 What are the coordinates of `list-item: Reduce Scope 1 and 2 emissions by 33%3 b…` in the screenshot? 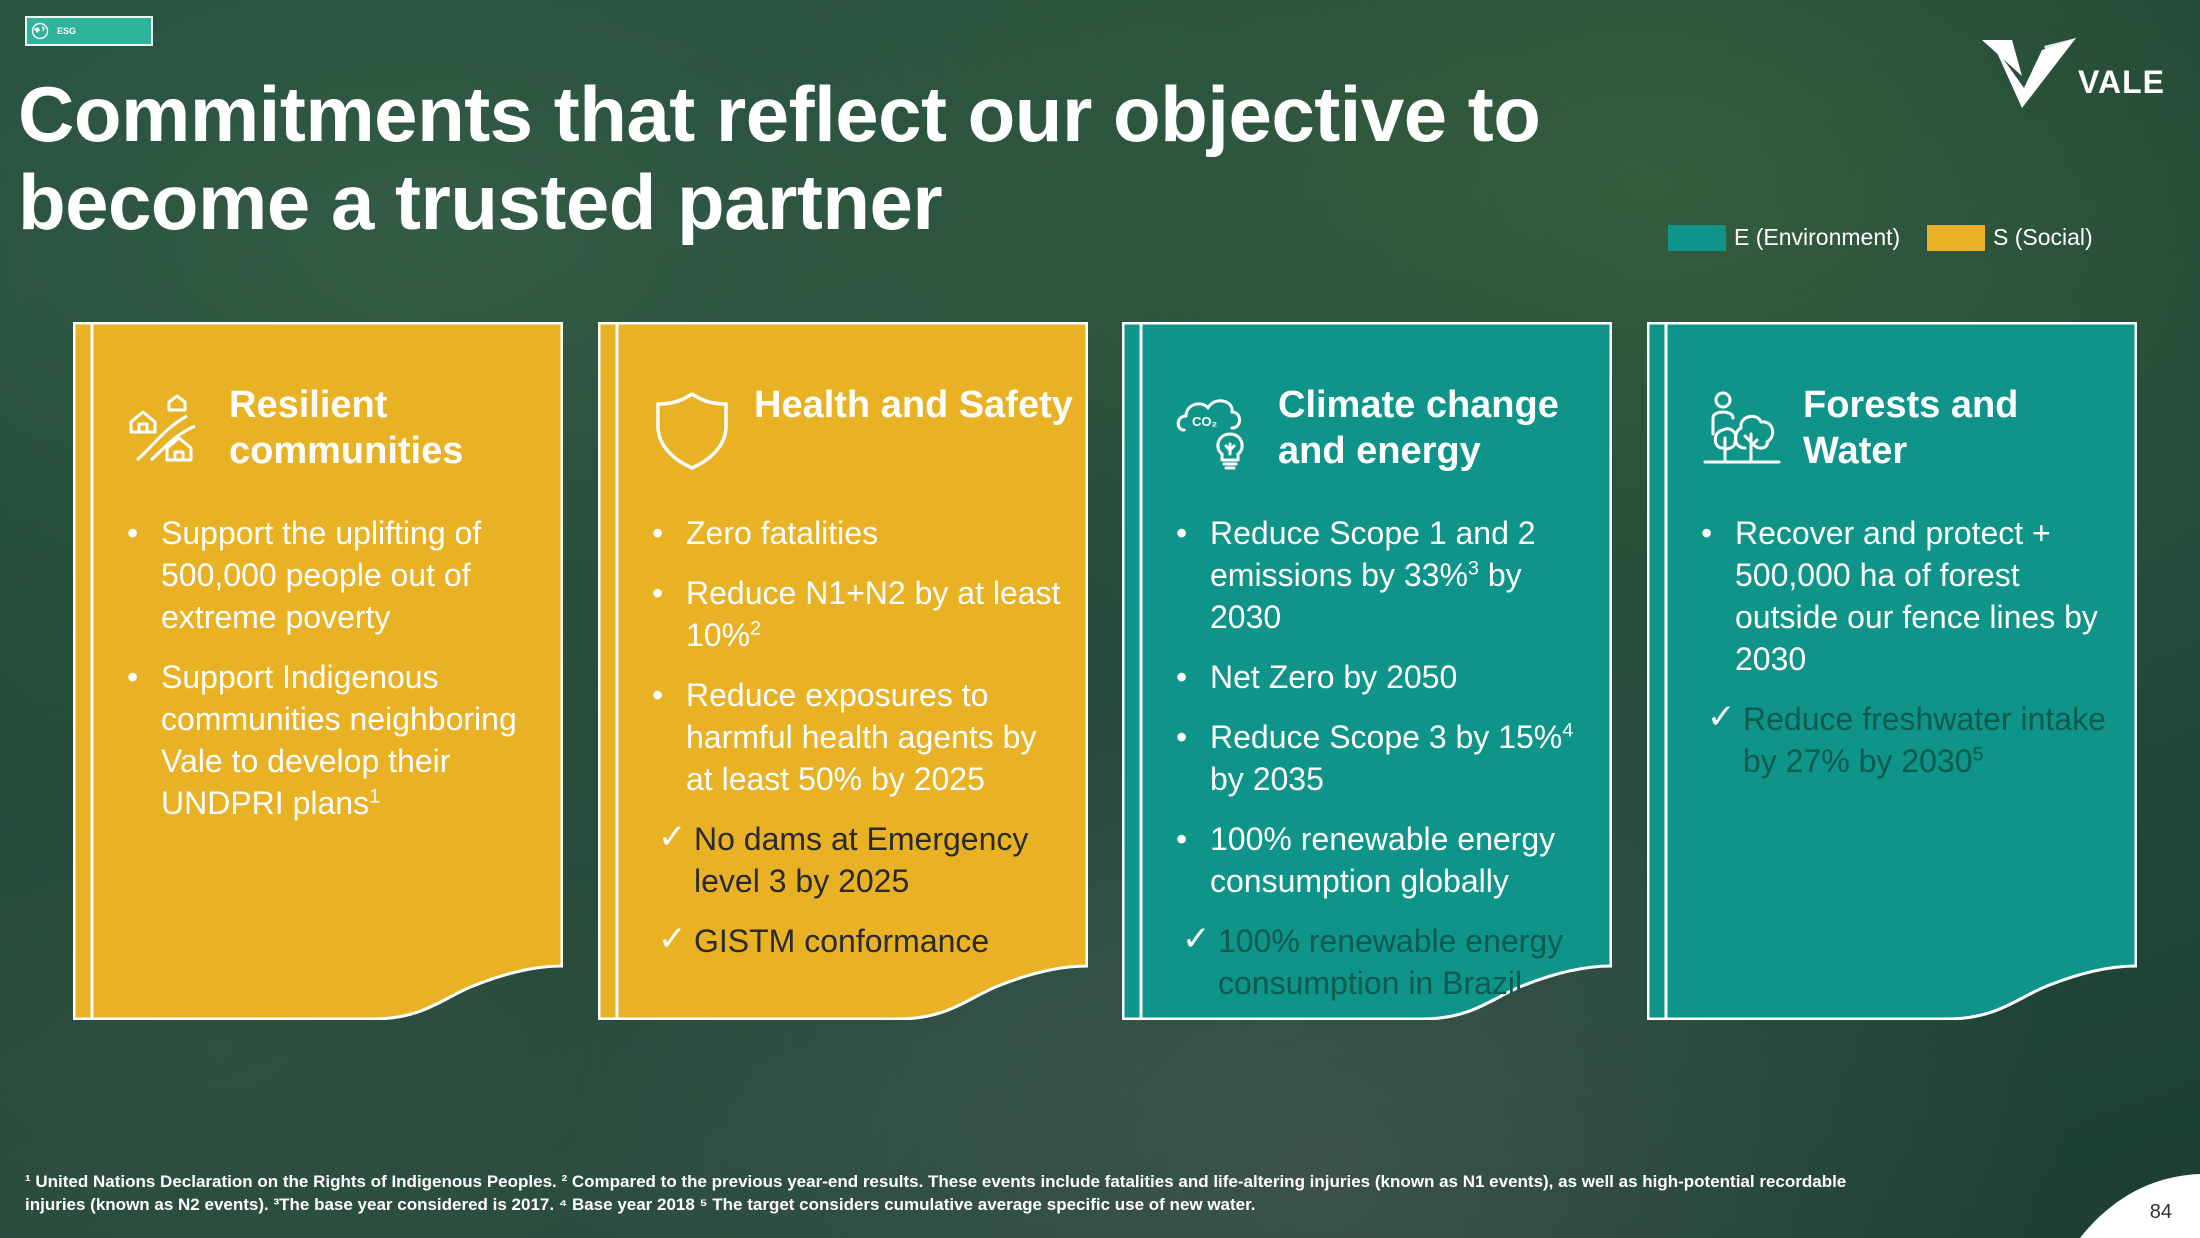 It's located at (1370, 575).